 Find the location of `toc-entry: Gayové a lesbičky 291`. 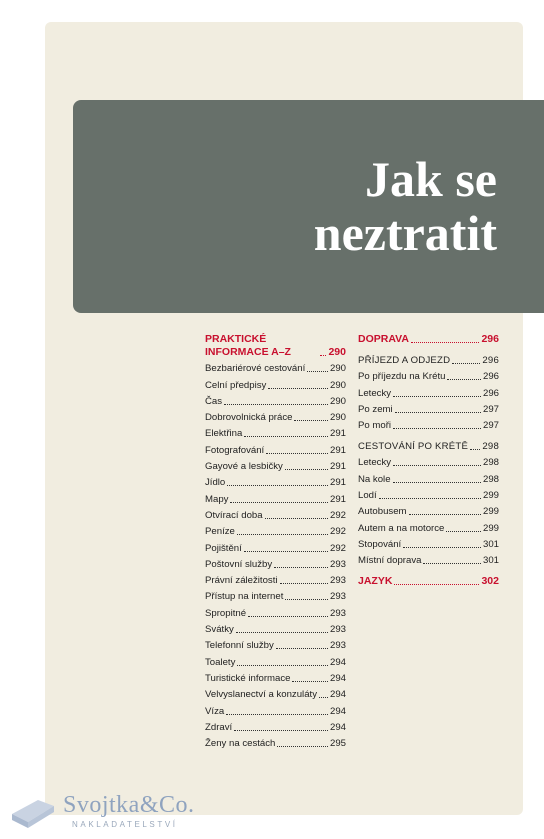

toc-entry: Gayové a lesbičky 291 is located at coordinates (275, 466).